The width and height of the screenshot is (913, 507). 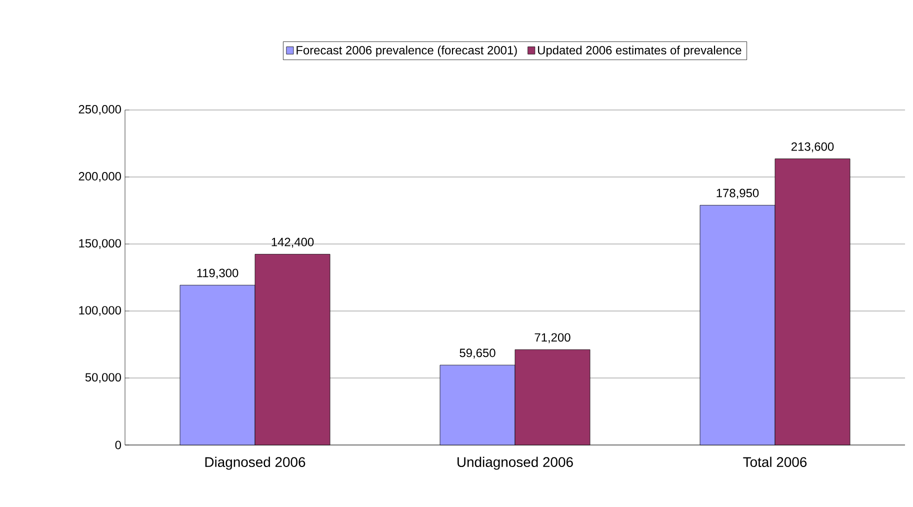 What do you see at coordinates (100, 244) in the screenshot?
I see `y-tick-label: 150,000` at bounding box center [100, 244].